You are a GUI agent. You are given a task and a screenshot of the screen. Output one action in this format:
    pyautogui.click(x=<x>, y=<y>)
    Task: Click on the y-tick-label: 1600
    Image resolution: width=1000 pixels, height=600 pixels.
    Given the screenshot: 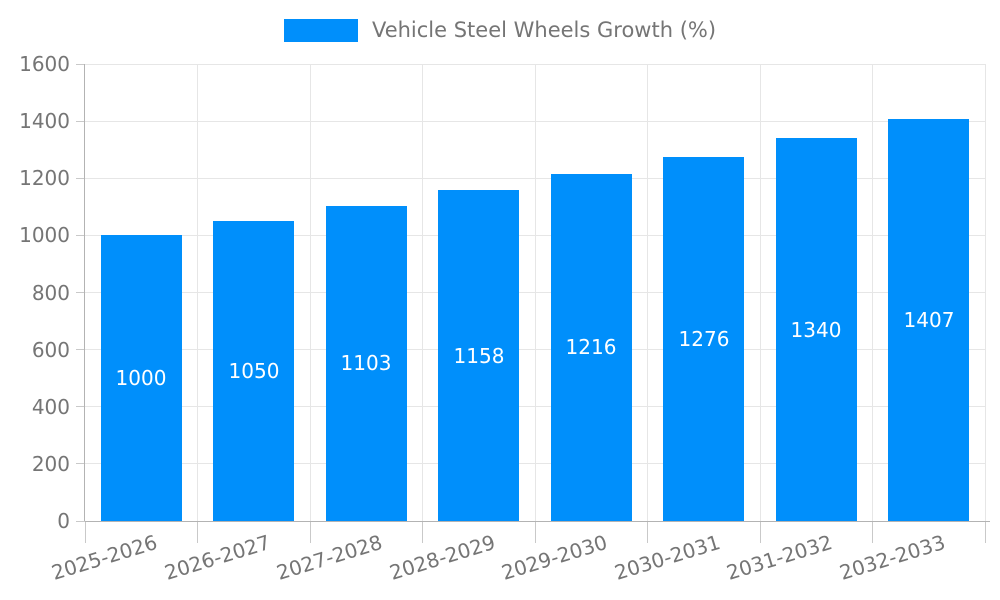 What is the action you would take?
    pyautogui.click(x=44, y=64)
    